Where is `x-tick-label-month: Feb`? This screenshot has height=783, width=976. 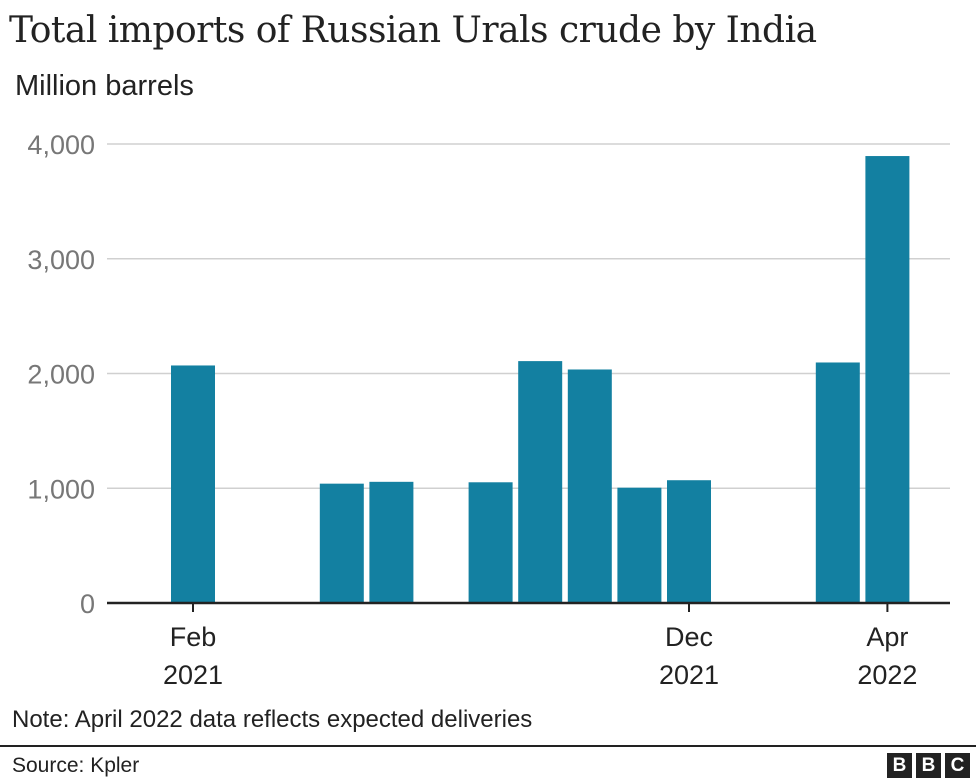 x-tick-label-month: Feb is located at coordinates (193, 637).